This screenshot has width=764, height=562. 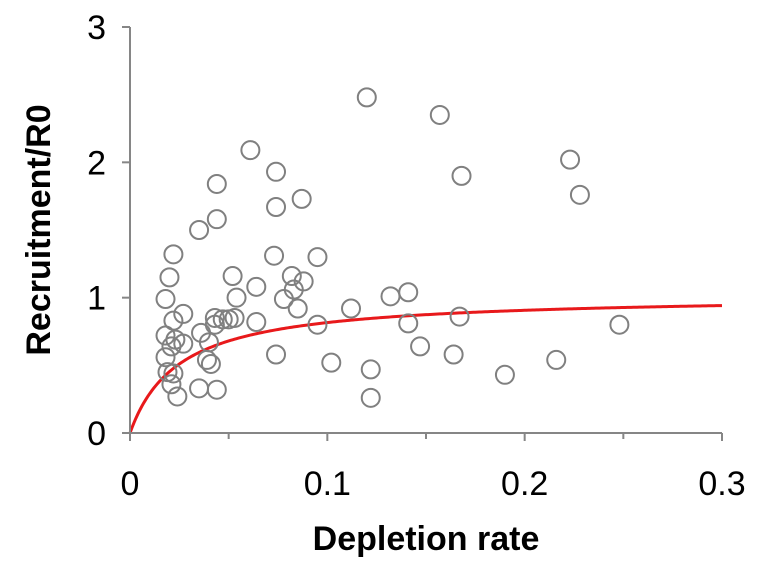 What do you see at coordinates (327, 484) in the screenshot?
I see `x-tick-label: 0.1` at bounding box center [327, 484].